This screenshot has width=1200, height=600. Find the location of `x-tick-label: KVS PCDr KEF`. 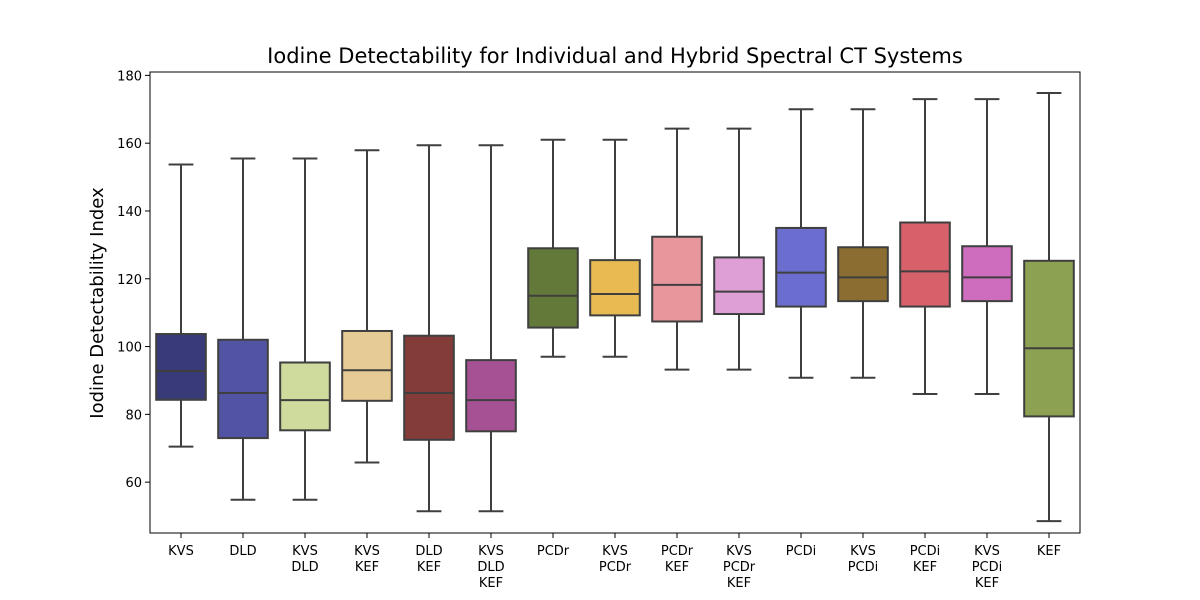

x-tick-label: KVS PCDr KEF is located at coordinates (739, 567).